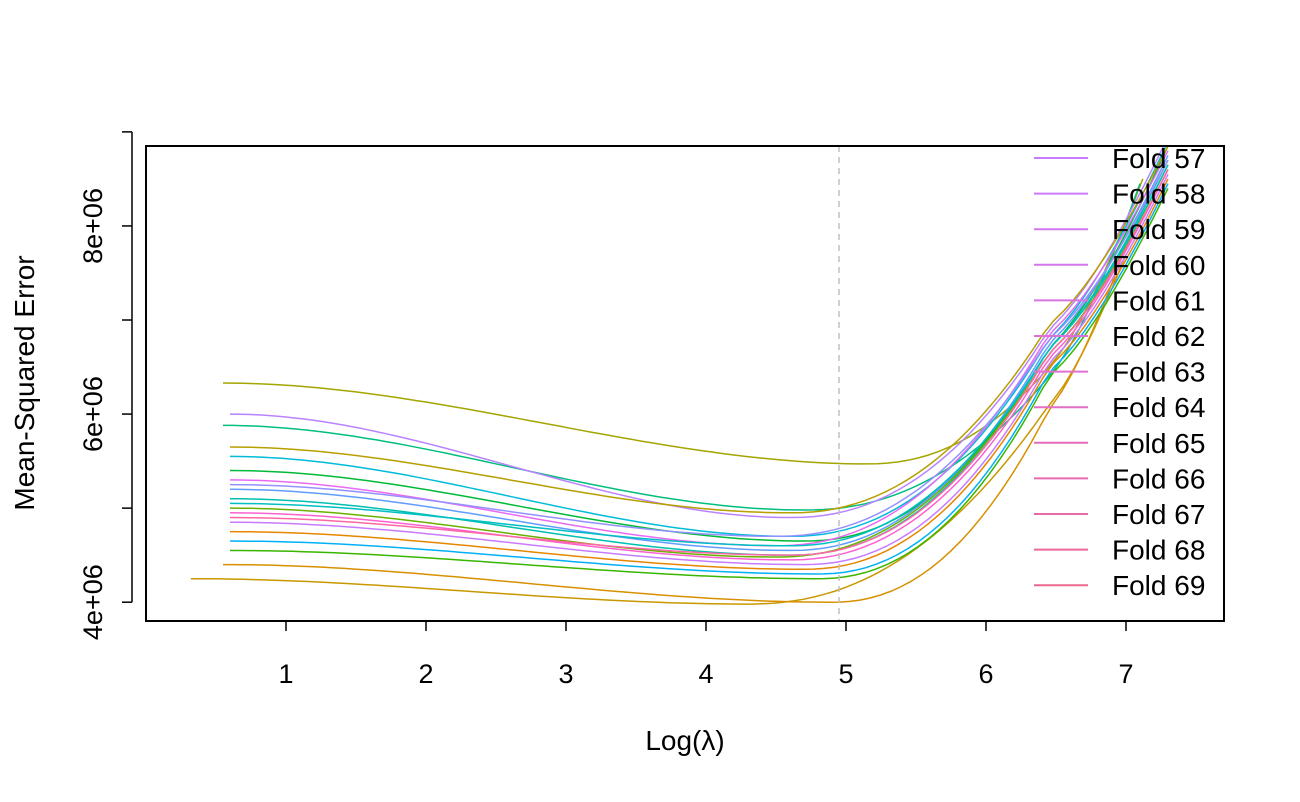 This screenshot has width=1300, height=802. Describe the element at coordinates (1158, 300) in the screenshot. I see `legend-label-5: Fold 61` at that location.